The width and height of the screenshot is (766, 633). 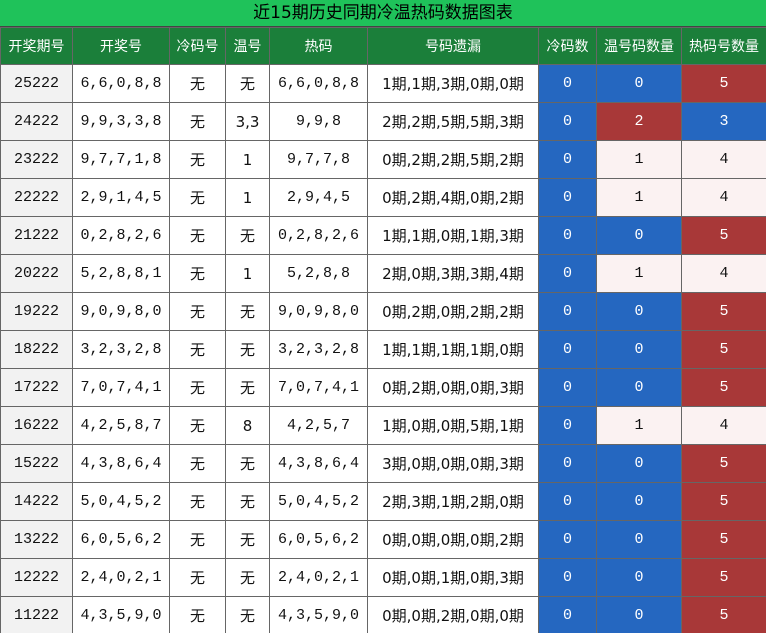 I want to click on table-cell: 2,9,1,4,5, so click(x=121, y=197).